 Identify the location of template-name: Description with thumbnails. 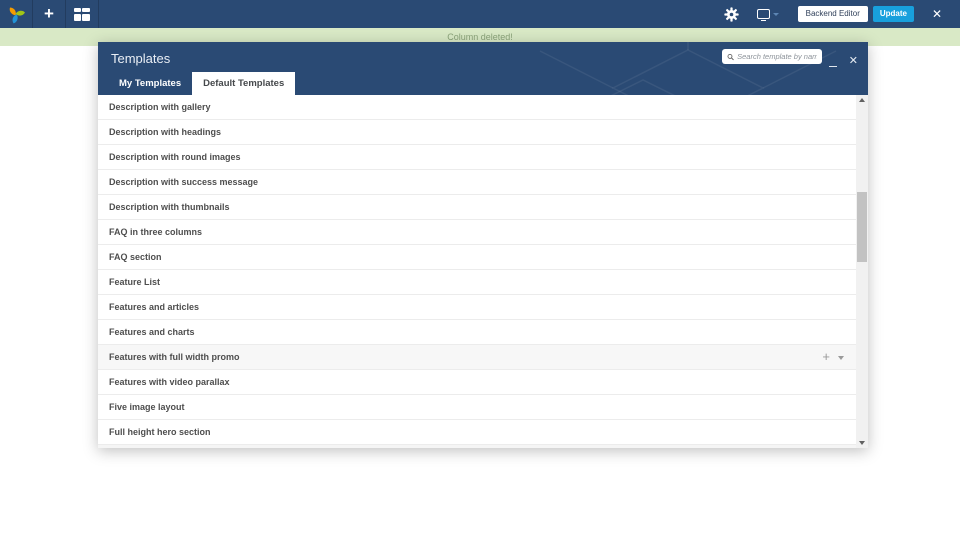
(169, 207).